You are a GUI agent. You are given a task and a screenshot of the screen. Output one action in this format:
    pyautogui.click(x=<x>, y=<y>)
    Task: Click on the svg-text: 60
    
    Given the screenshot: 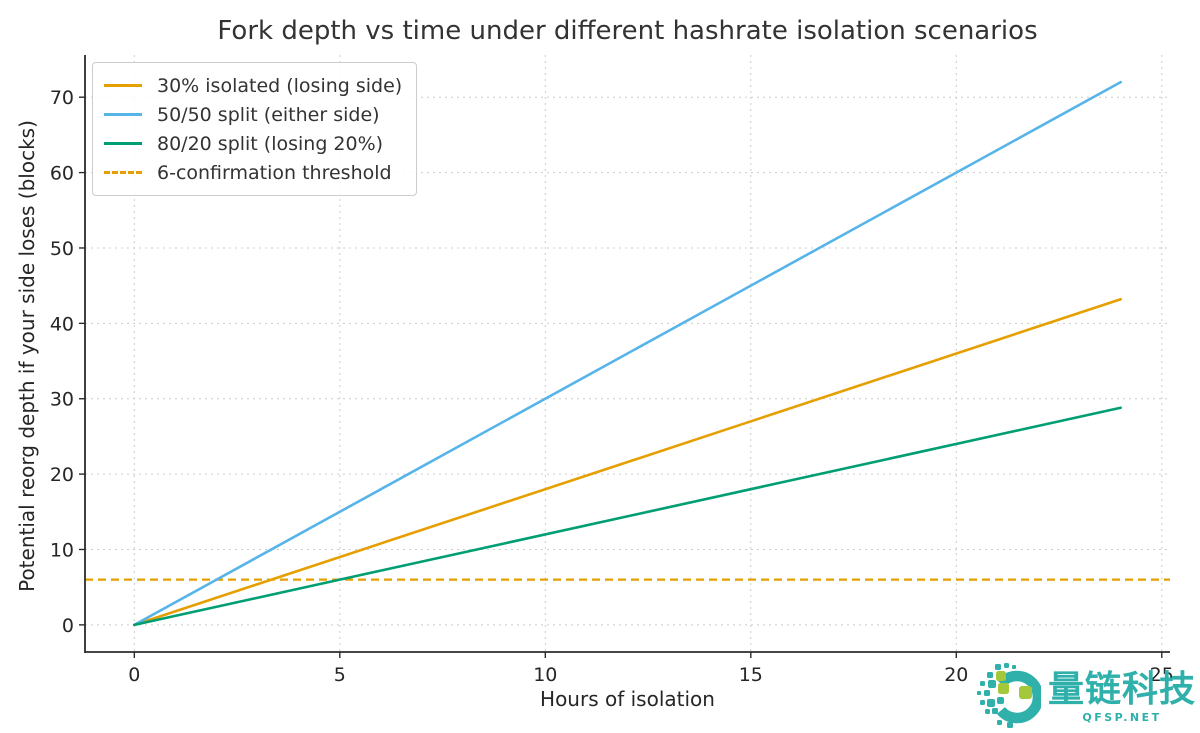 What is the action you would take?
    pyautogui.click(x=62, y=174)
    